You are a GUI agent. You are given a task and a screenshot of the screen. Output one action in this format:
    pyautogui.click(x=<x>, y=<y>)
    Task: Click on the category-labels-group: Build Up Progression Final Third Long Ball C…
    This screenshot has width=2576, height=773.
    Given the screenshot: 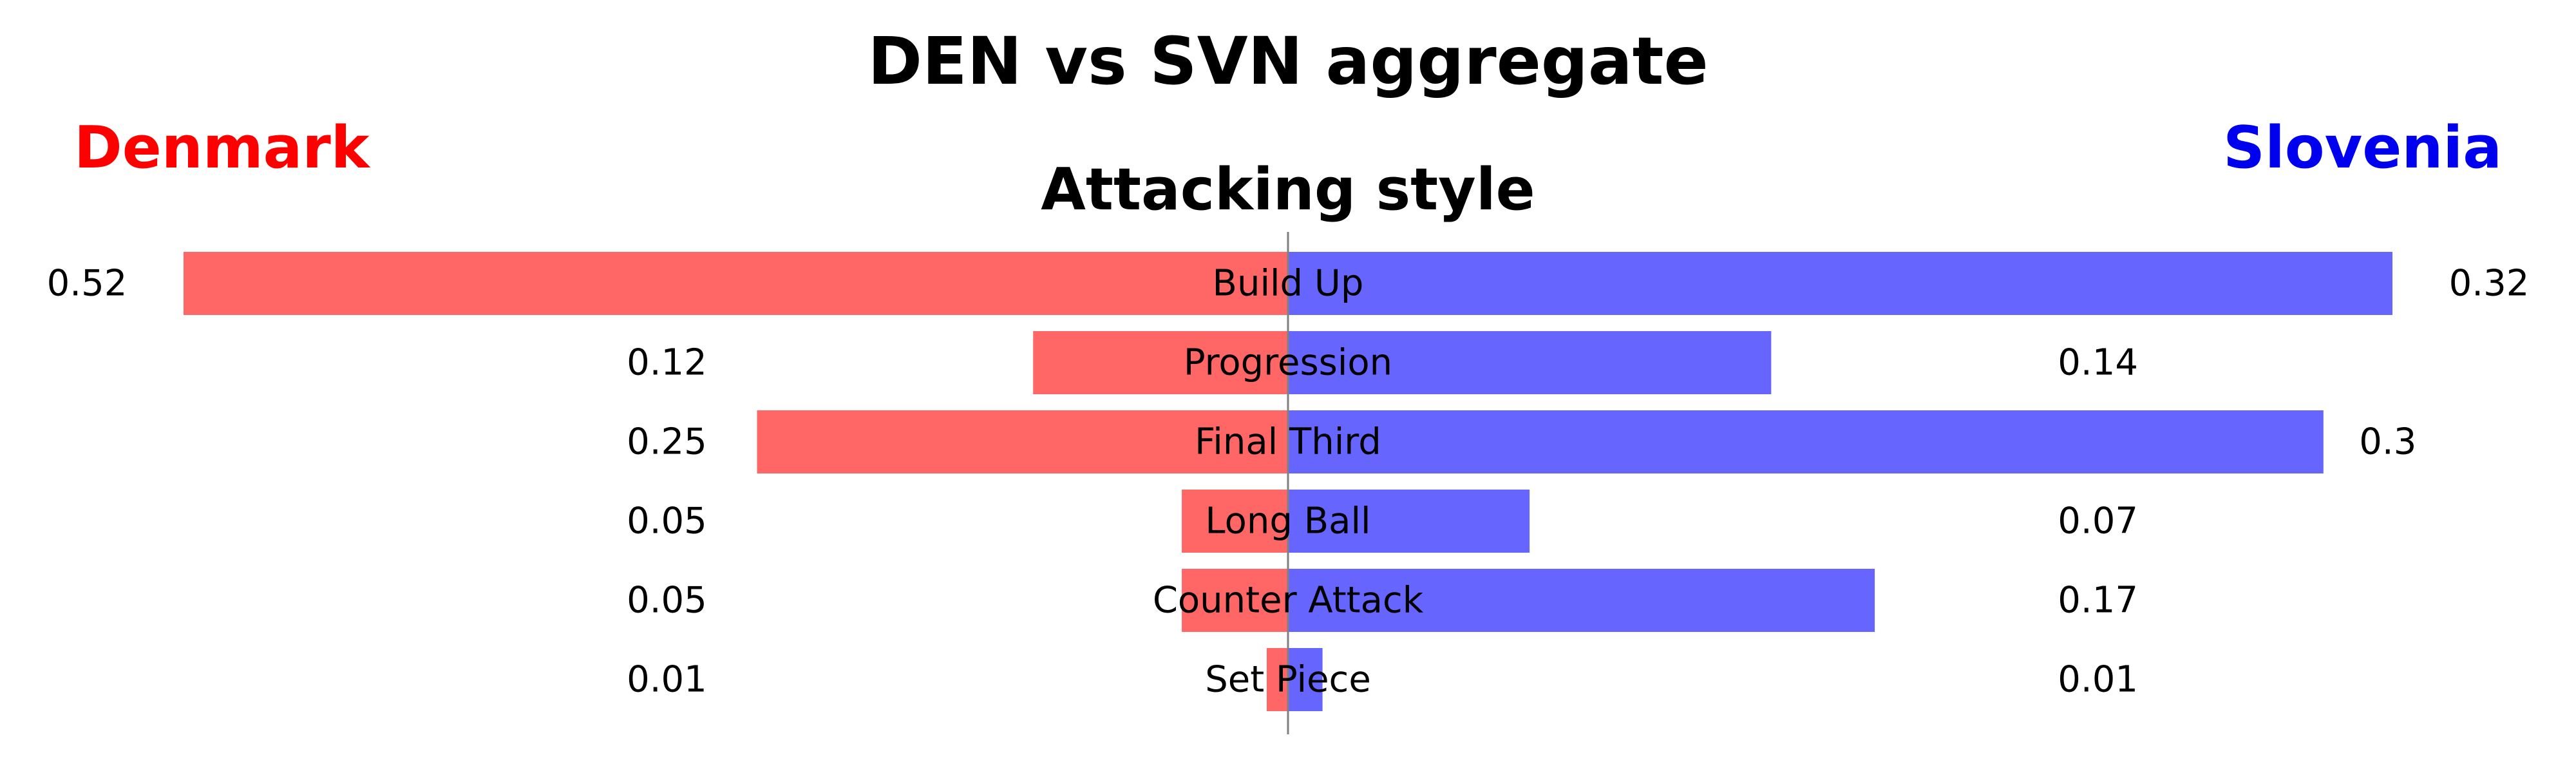 What is the action you would take?
    pyautogui.click(x=1288, y=482)
    